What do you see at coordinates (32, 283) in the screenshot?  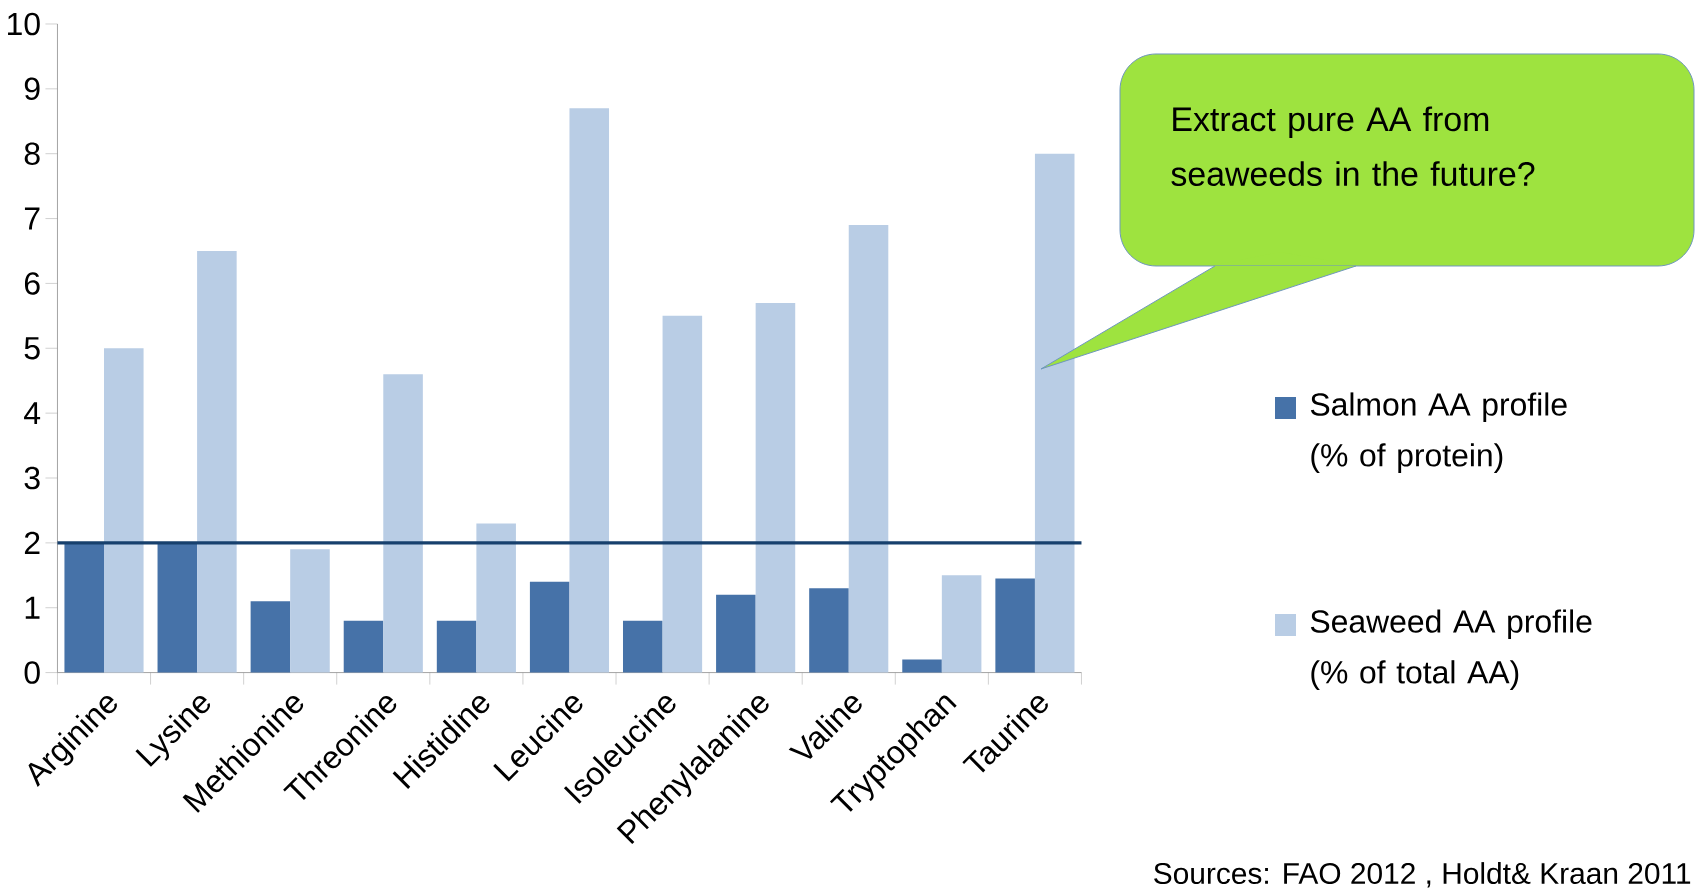 I see `y-tick-label: 6` at bounding box center [32, 283].